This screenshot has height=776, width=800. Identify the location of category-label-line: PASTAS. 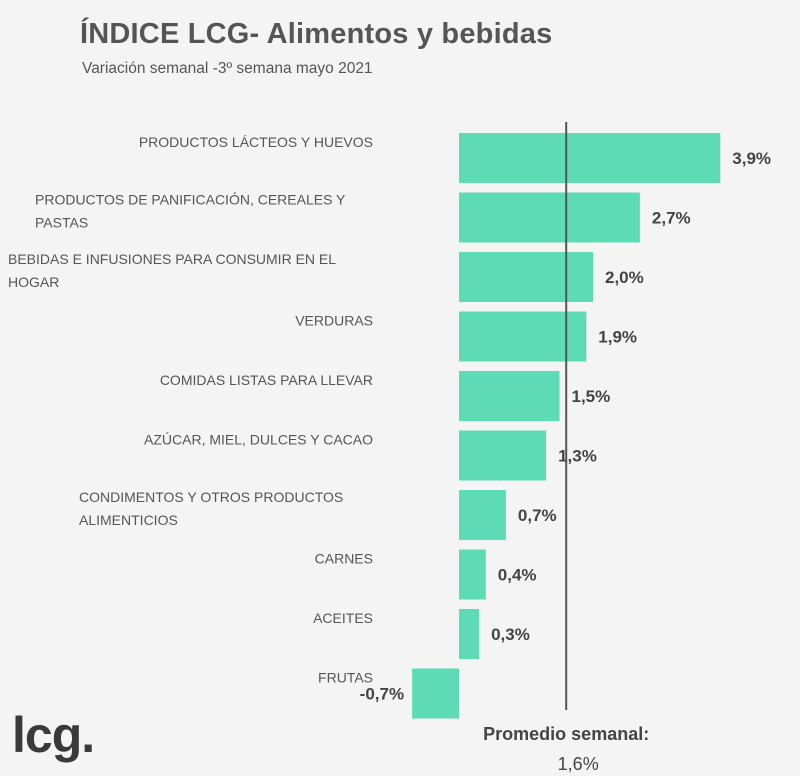
(61, 223).